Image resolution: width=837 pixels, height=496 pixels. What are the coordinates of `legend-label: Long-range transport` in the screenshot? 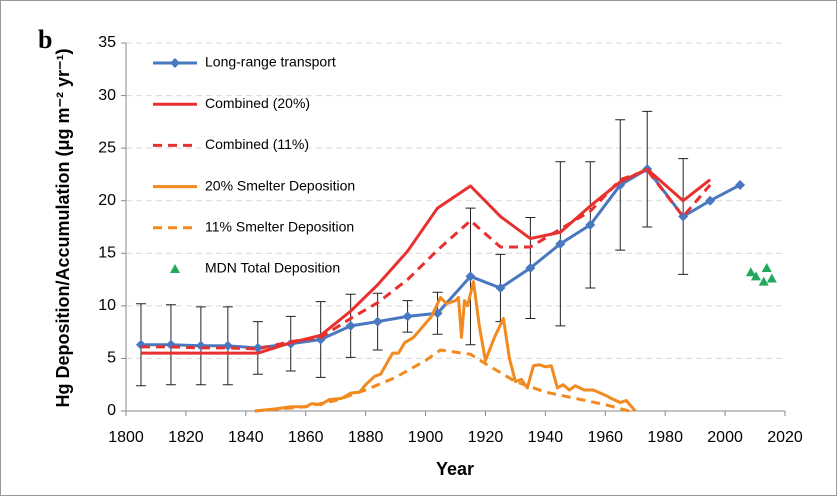 It's located at (270, 62).